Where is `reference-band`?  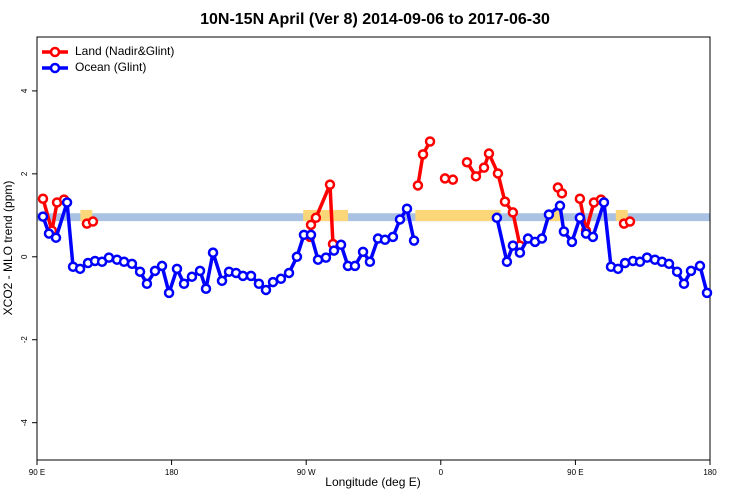 reference-band is located at coordinates (373, 217).